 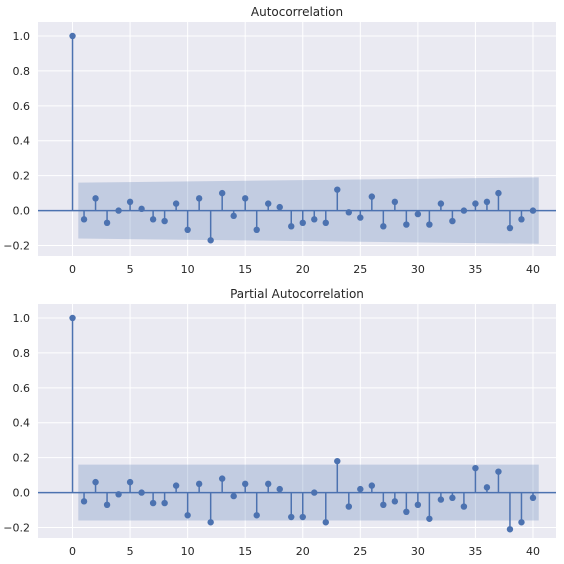 What do you see at coordinates (22, 211) in the screenshot?
I see `y-tick-label: 0.0` at bounding box center [22, 211].